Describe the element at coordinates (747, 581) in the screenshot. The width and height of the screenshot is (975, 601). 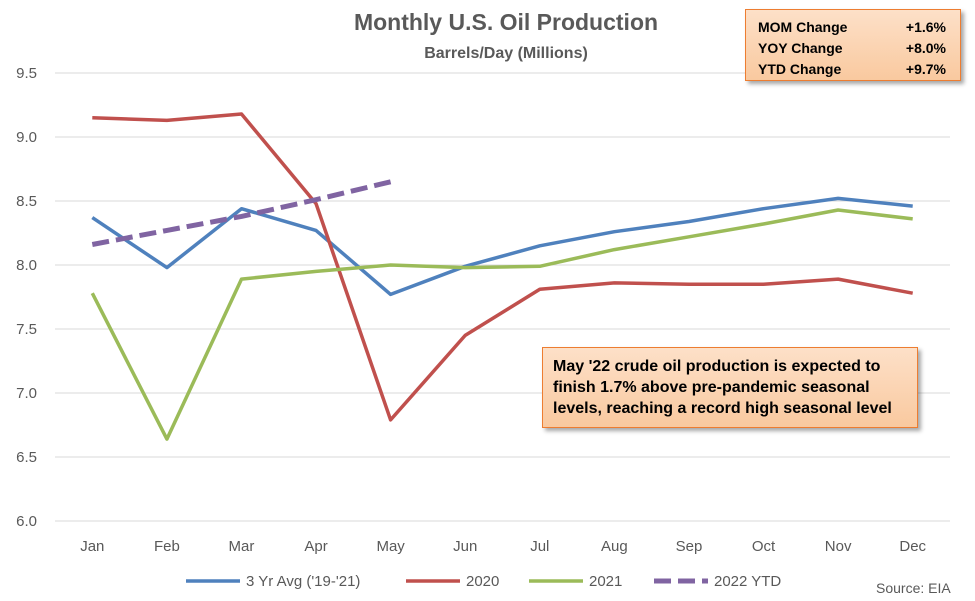
I see `legend-label: 2022 YTD` at that location.